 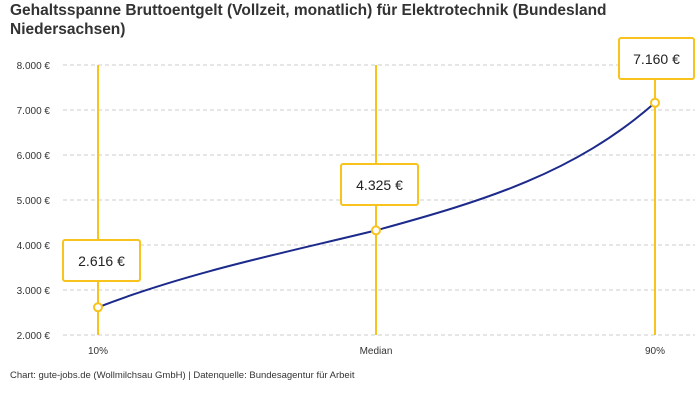 What do you see at coordinates (98, 351) in the screenshot?
I see `x-tick-label: 10%` at bounding box center [98, 351].